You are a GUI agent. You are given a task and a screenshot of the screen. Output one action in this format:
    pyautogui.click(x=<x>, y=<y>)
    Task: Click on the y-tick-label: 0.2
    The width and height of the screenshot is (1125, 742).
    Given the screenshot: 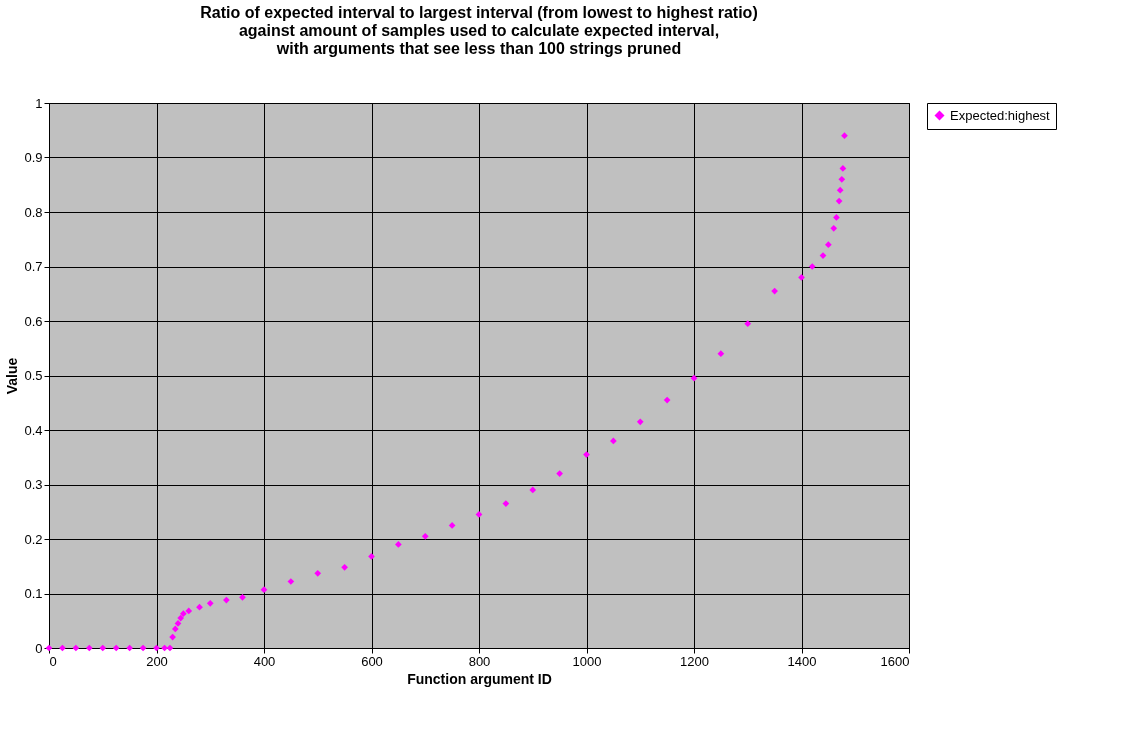 What is the action you would take?
    pyautogui.click(x=33, y=539)
    